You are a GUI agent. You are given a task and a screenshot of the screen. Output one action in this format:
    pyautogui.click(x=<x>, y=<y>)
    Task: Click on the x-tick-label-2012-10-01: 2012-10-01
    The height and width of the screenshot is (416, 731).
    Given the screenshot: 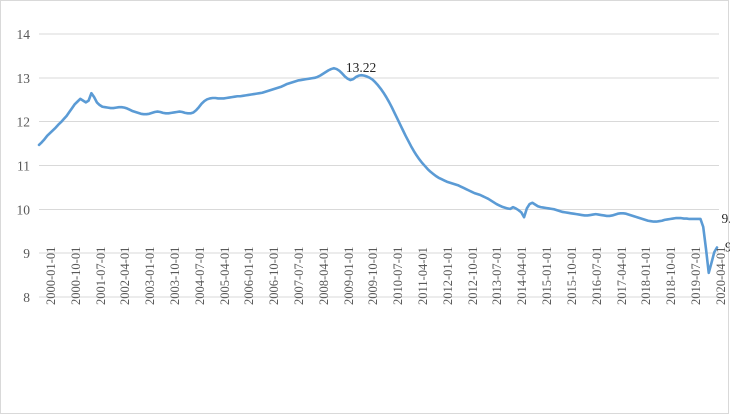 What is the action you would take?
    pyautogui.click(x=472, y=275)
    